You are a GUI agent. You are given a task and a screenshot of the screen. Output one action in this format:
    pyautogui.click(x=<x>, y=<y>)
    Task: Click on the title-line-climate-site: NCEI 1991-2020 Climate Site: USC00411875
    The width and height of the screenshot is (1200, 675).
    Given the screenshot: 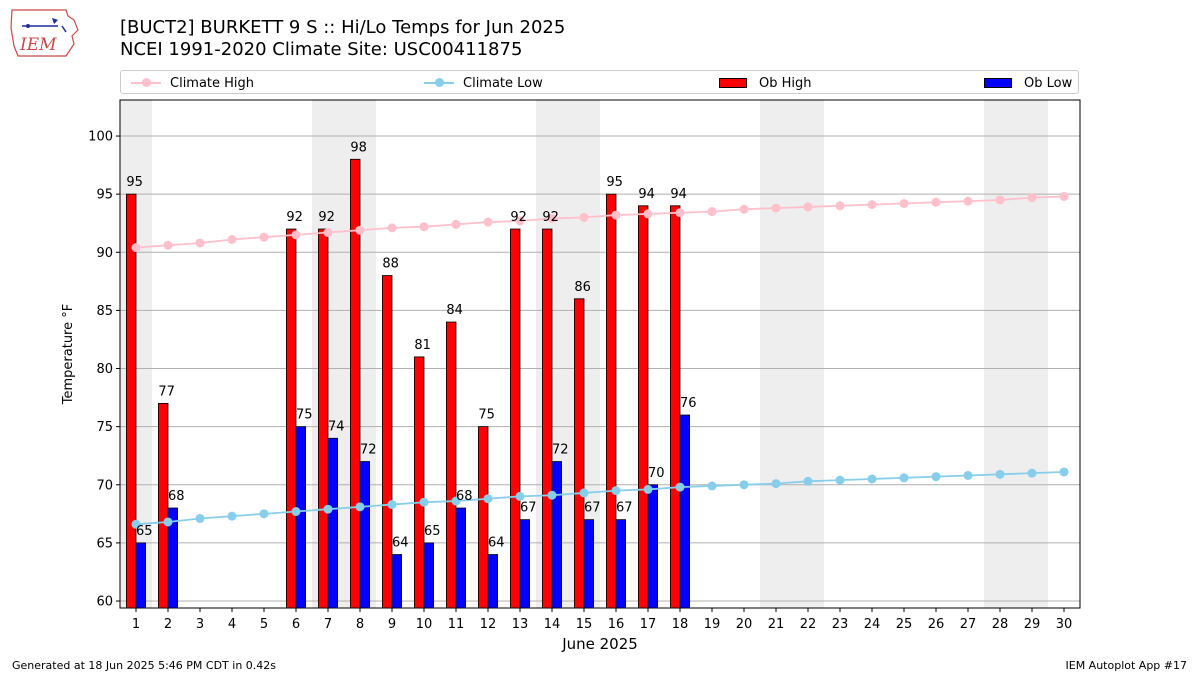 What is the action you would take?
    pyautogui.click(x=321, y=49)
    